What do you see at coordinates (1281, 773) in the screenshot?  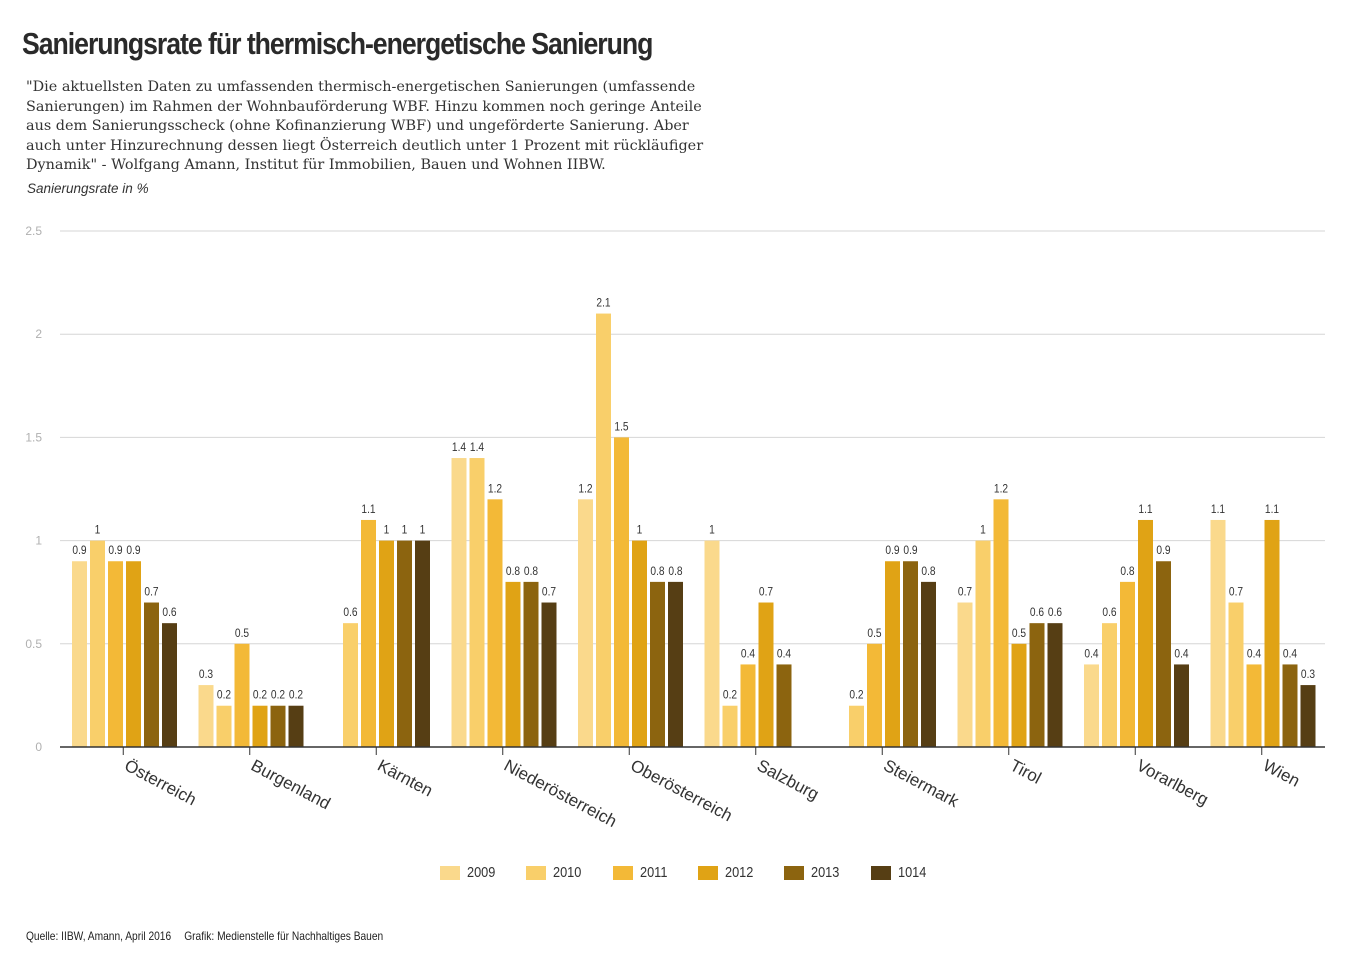 I see `x-tick-label: Wien` at bounding box center [1281, 773].